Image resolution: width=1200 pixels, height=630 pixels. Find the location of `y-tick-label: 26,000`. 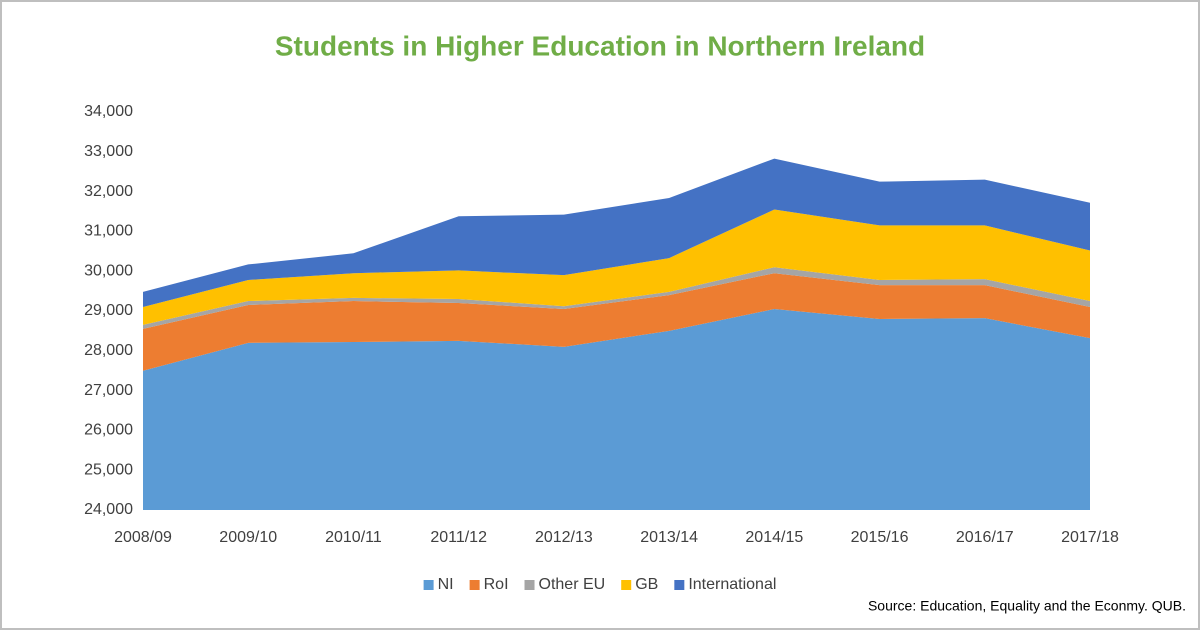

y-tick-label: 26,000 is located at coordinates (108, 430).